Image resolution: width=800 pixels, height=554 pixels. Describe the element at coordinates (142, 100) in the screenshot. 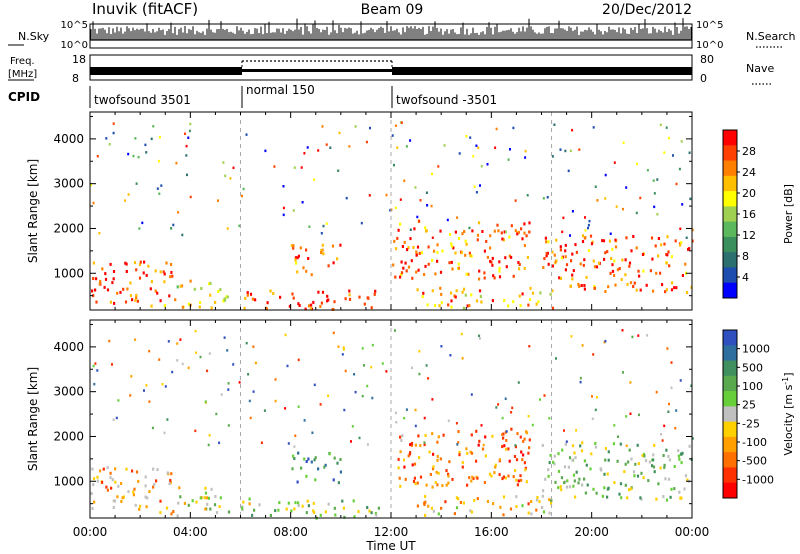

I see `cpid-segment-1: twofsound 3501` at that location.